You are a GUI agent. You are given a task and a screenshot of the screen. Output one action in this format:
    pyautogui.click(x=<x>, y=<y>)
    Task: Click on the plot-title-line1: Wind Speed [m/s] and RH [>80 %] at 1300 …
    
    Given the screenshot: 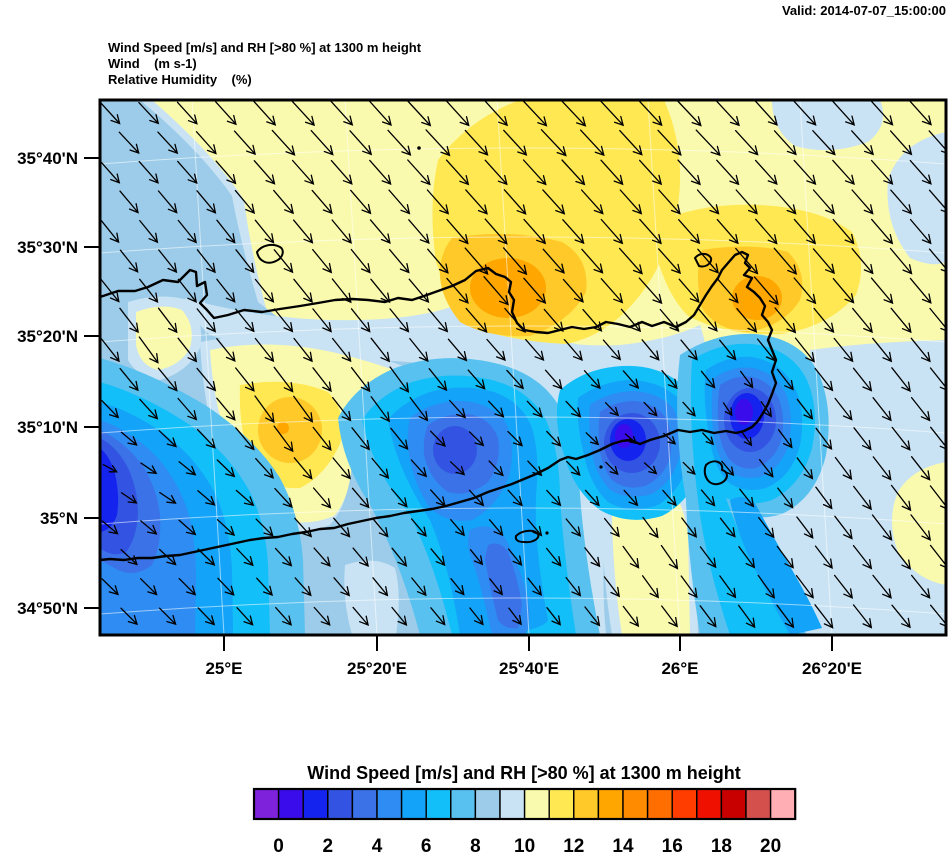 What is the action you would take?
    pyautogui.click(x=265, y=47)
    